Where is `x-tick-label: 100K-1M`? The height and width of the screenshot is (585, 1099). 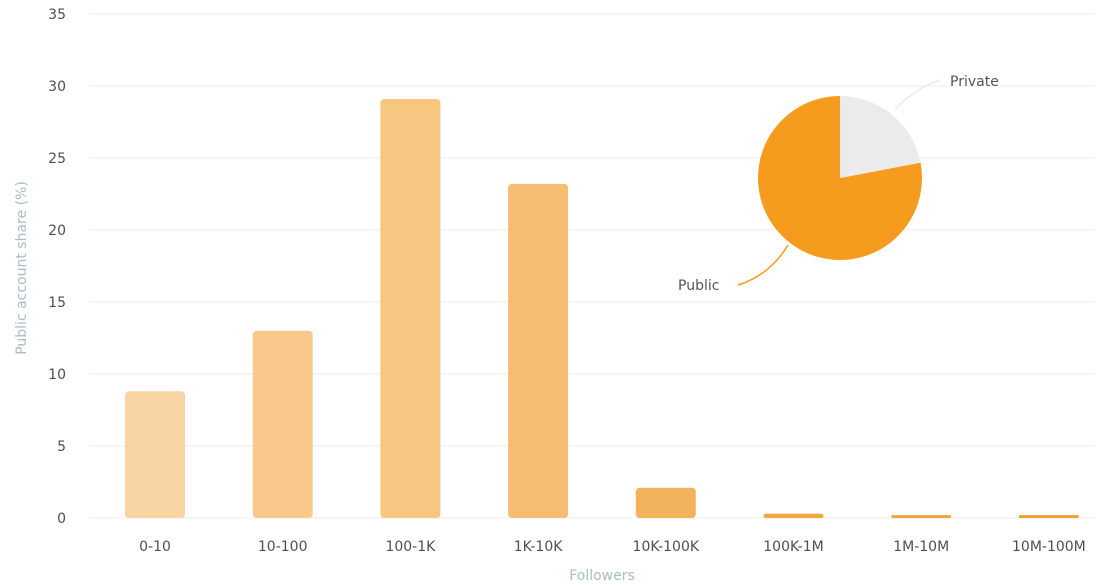
x-tick-label: 100K-1M is located at coordinates (793, 547).